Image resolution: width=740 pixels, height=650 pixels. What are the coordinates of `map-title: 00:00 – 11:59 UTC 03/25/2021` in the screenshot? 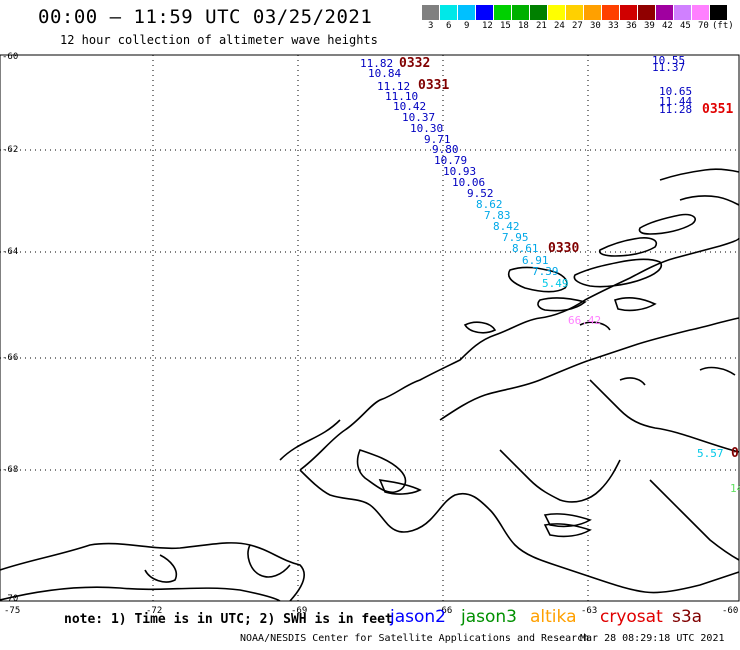 It's located at (205, 17).